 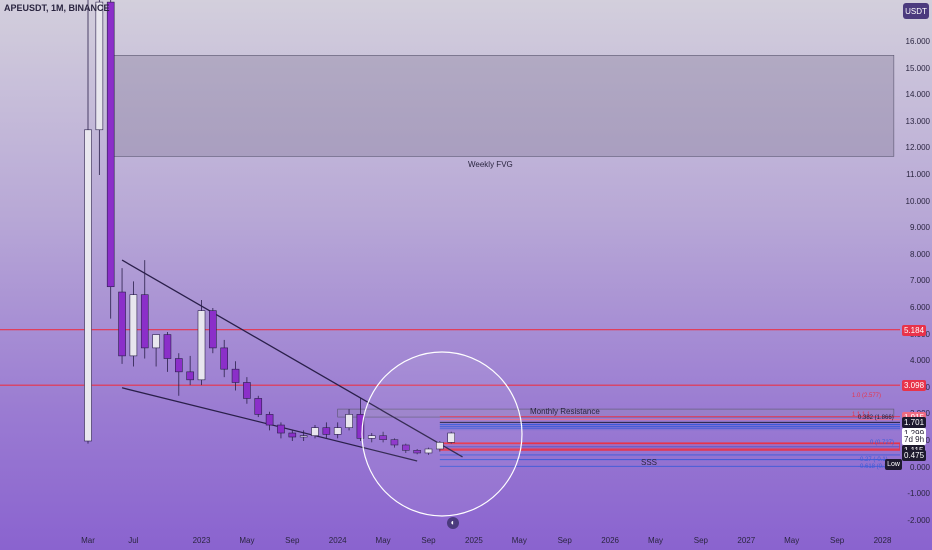 I want to click on time-tick-label: 2025, so click(x=473, y=540).